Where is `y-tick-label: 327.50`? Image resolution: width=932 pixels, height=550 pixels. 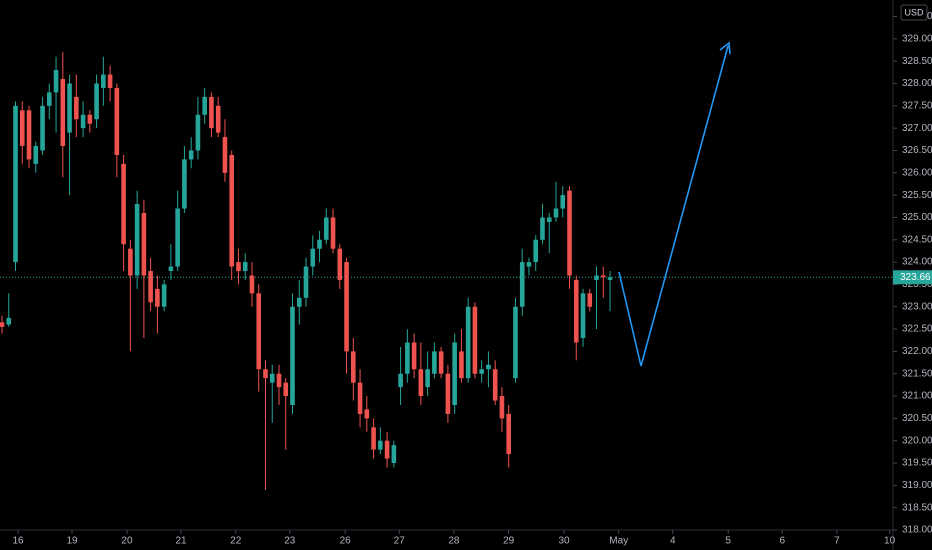
y-tick-label: 327.50 is located at coordinates (917, 105).